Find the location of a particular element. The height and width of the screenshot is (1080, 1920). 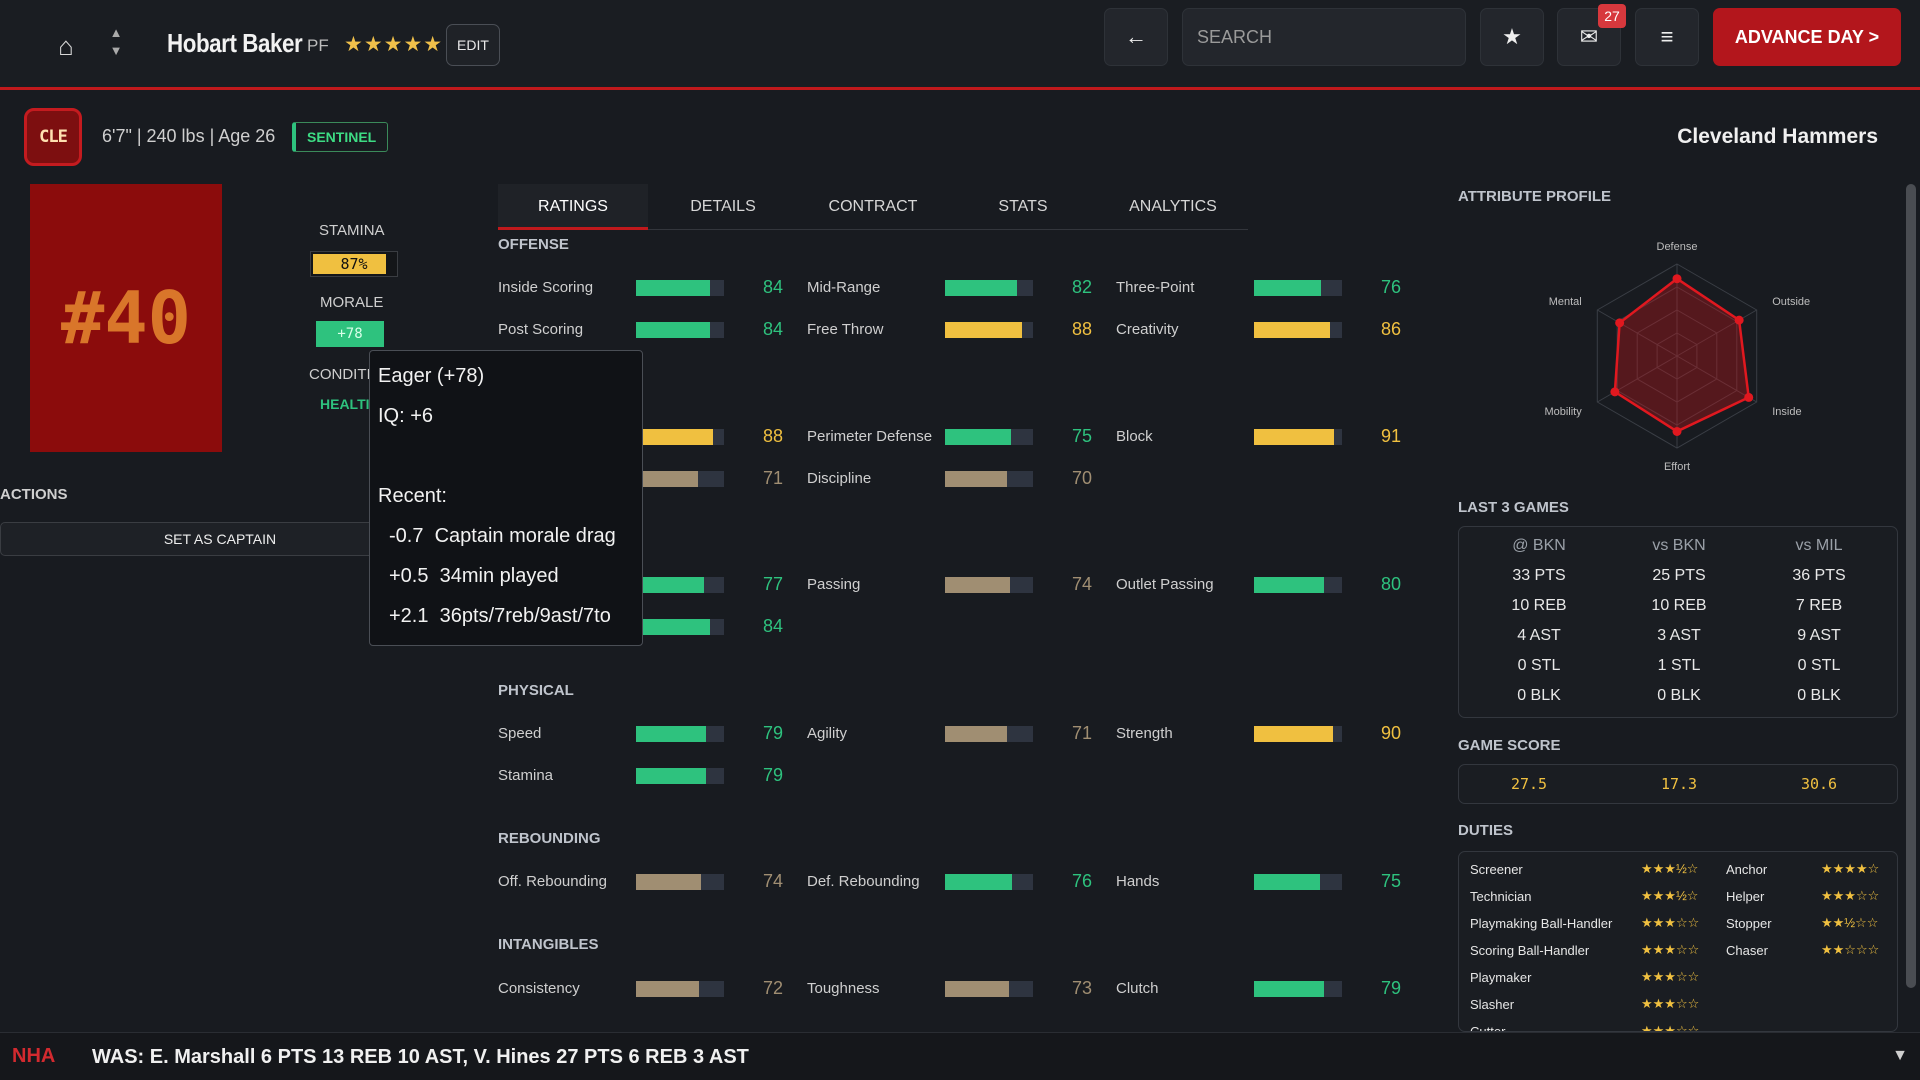

duty-name: Anchor is located at coordinates (1747, 869).